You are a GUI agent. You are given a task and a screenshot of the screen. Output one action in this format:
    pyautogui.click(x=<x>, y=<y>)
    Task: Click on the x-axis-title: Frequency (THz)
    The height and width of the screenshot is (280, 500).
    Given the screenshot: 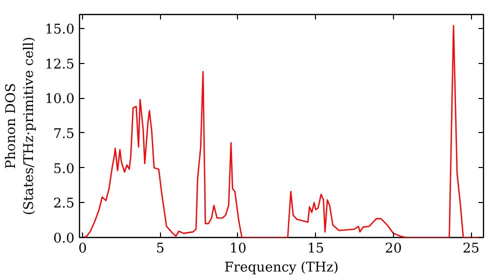 What is the action you would take?
    pyautogui.click(x=281, y=268)
    